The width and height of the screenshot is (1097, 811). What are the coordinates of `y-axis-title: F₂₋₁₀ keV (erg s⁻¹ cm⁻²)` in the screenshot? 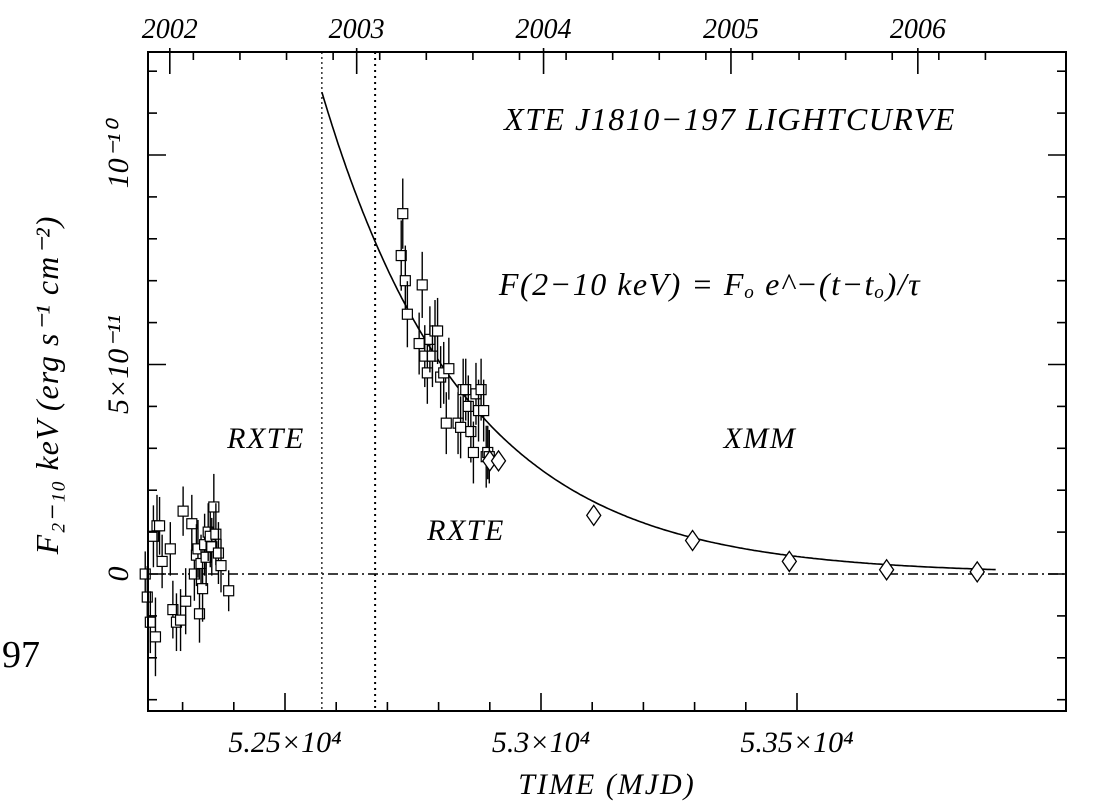 It's located at (47, 386).